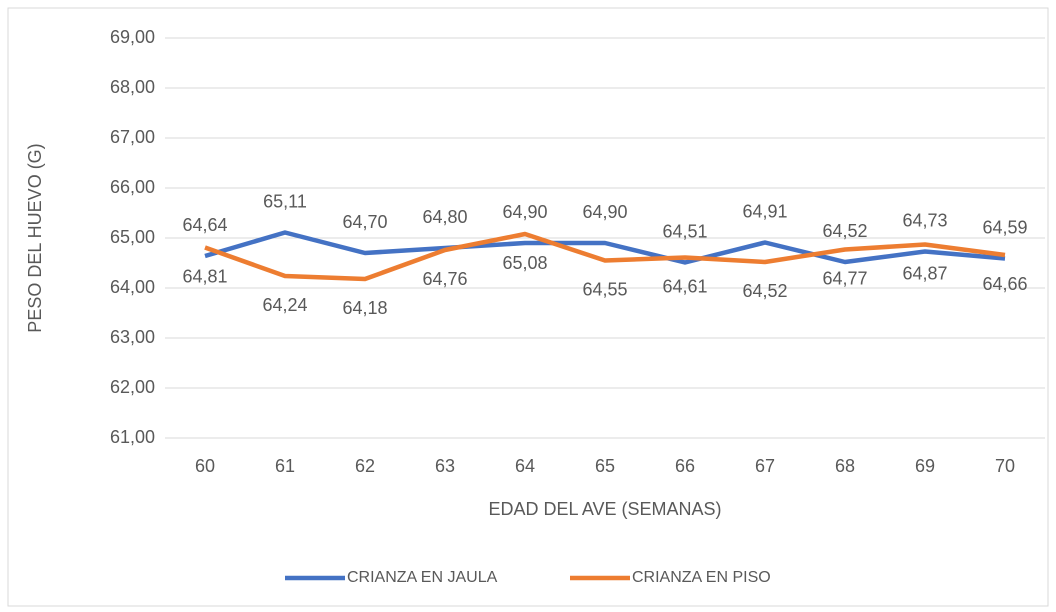 This screenshot has height=612, width=1056. What do you see at coordinates (132, 337) in the screenshot?
I see `y-tick-label: 63,00` at bounding box center [132, 337].